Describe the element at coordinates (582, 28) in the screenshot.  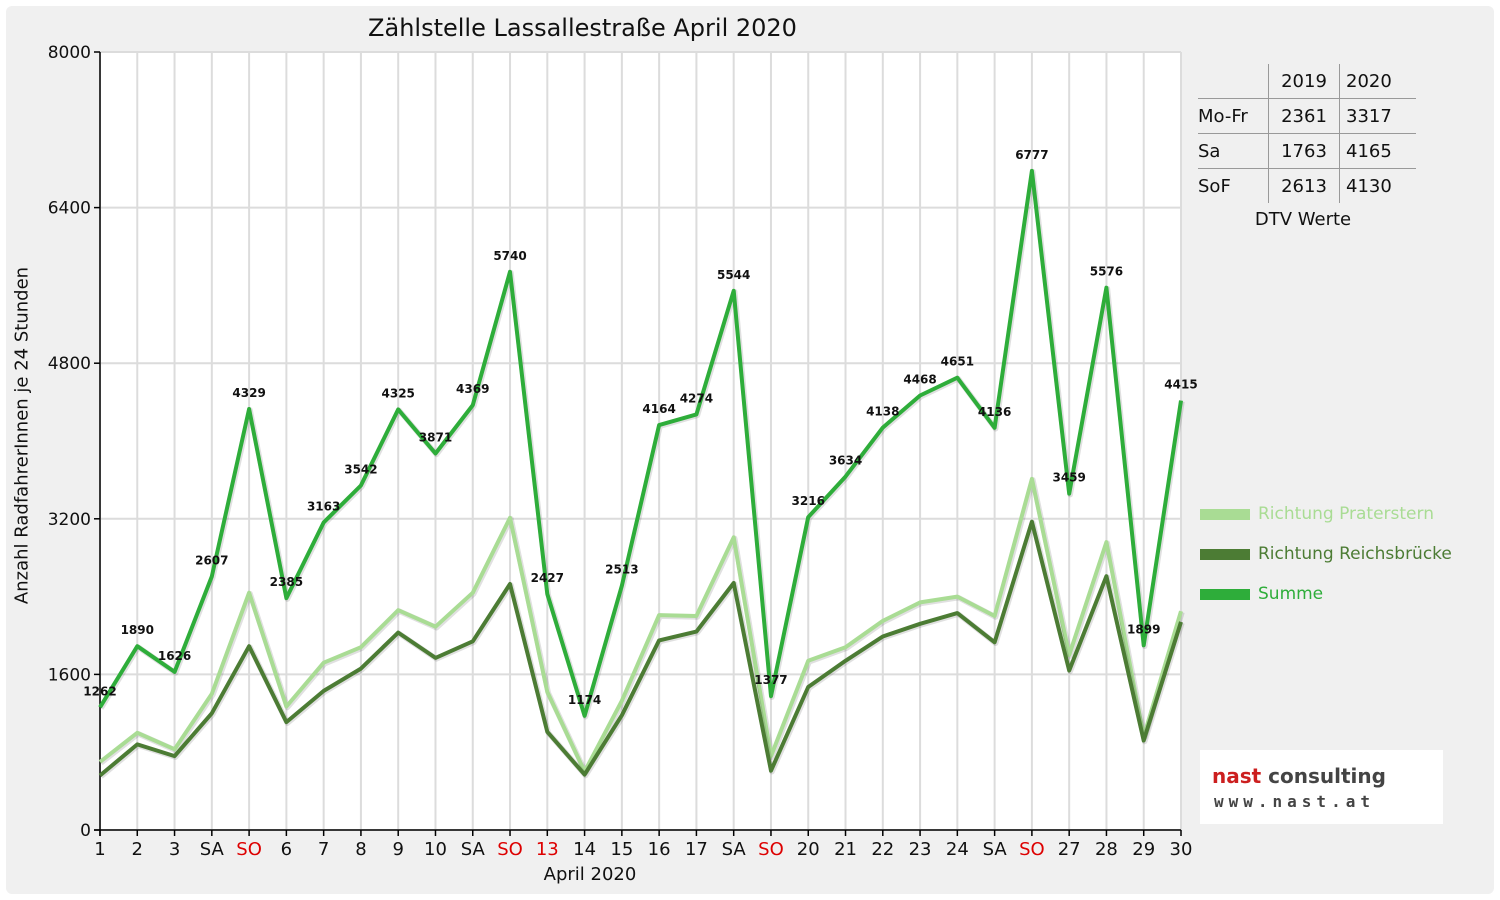
I see `chart-title: Zählstelle Lassallestraße April 2020` at that location.